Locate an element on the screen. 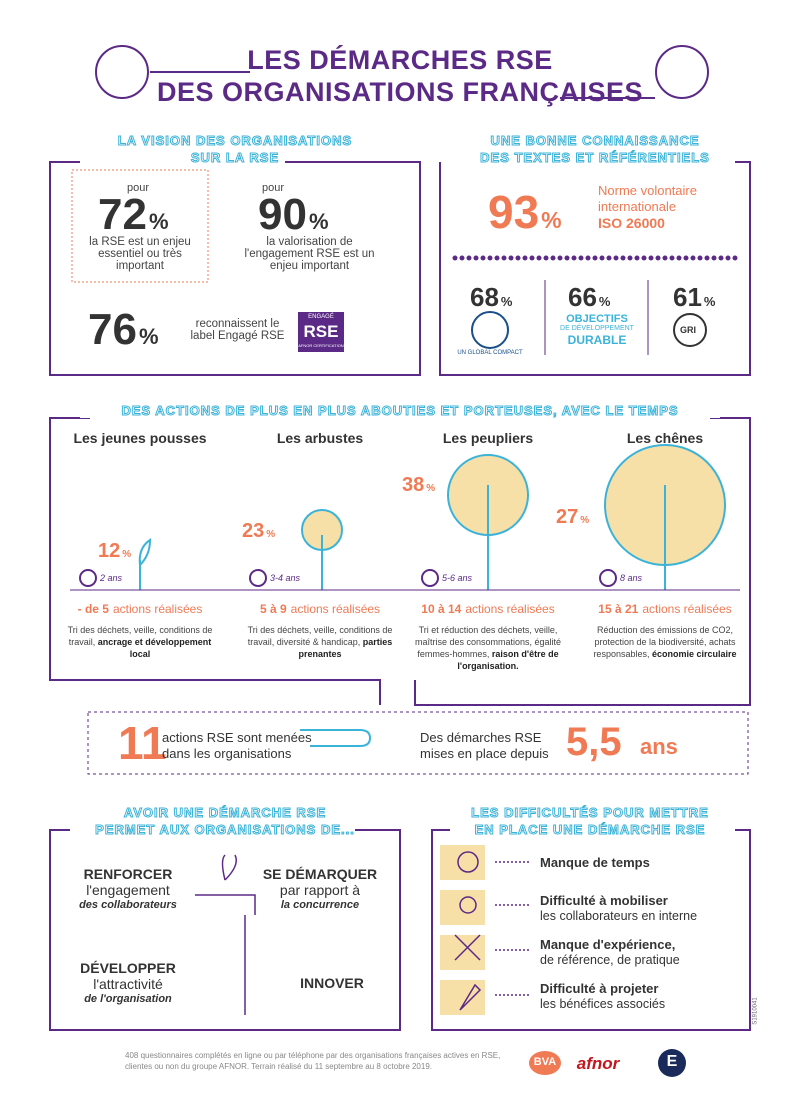  text: dans les organisations is located at coordinates (227, 753).